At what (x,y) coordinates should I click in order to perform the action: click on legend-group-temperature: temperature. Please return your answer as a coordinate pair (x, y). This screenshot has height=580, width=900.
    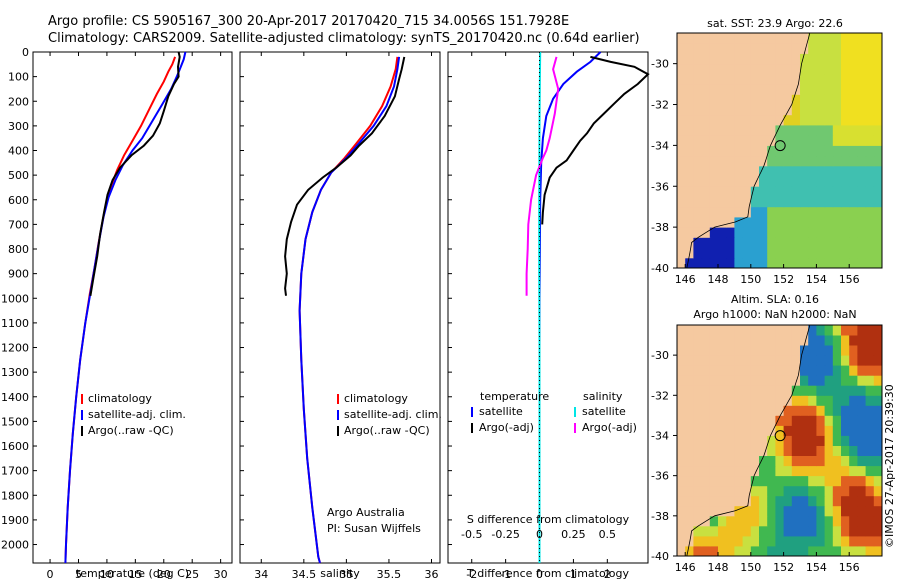
    Looking at the image, I should click on (514, 396).